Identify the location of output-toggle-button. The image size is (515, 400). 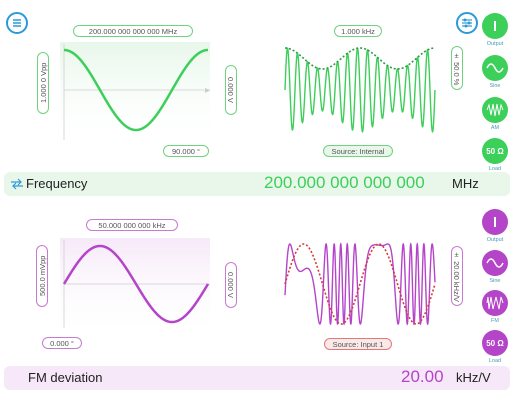
(495, 26).